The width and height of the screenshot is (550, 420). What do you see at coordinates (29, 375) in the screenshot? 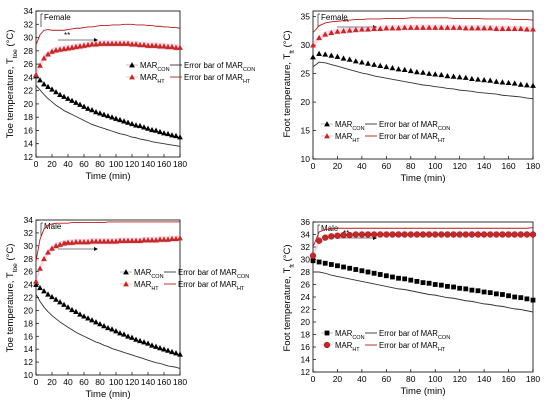
I see `y-tick-label: 10` at bounding box center [29, 375].